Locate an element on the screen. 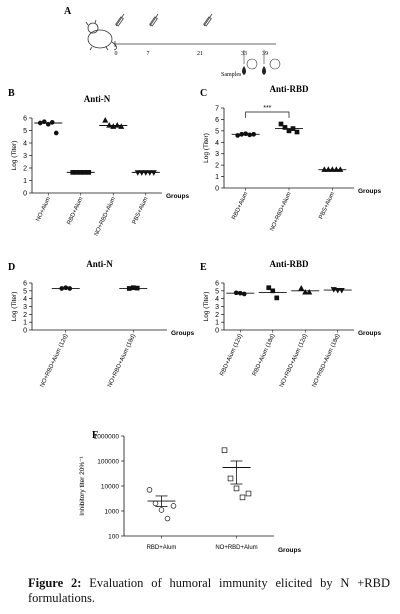  panel-letter: D is located at coordinates (11, 267).